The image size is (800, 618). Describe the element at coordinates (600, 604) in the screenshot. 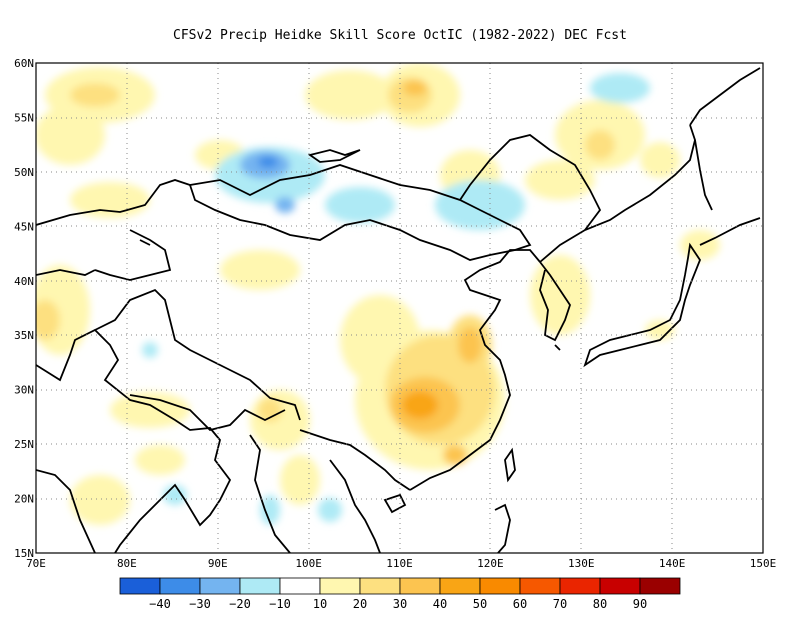

I see `colorbar-label: 80` at that location.